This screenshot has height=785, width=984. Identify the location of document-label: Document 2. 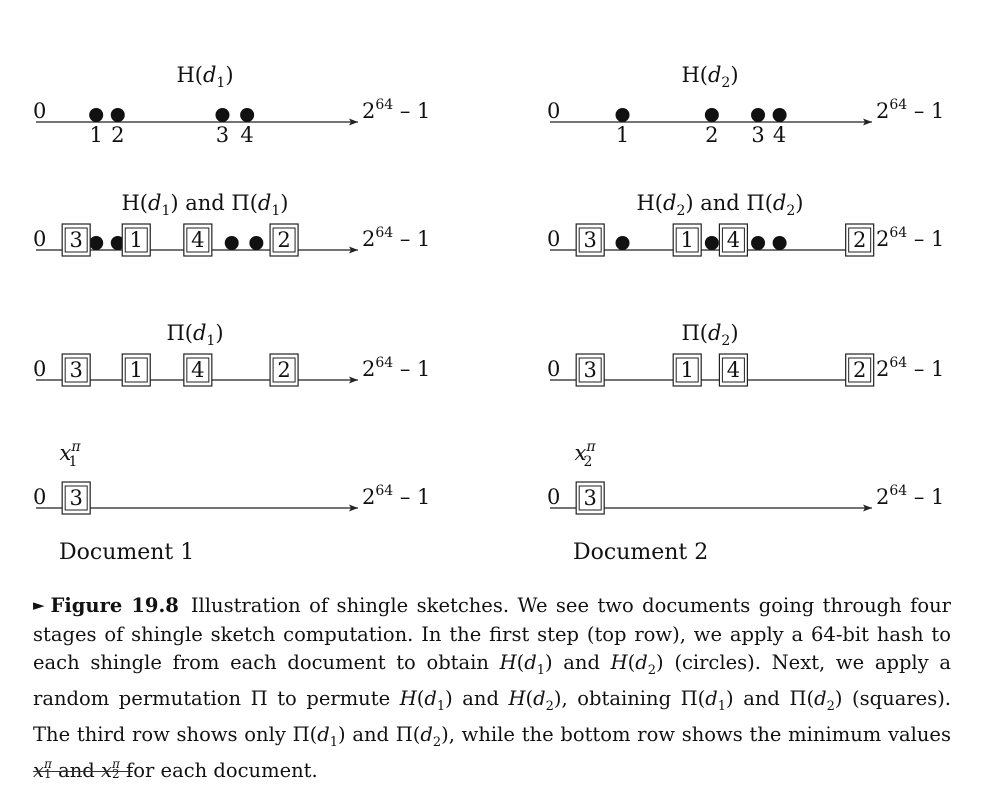
(640, 552).